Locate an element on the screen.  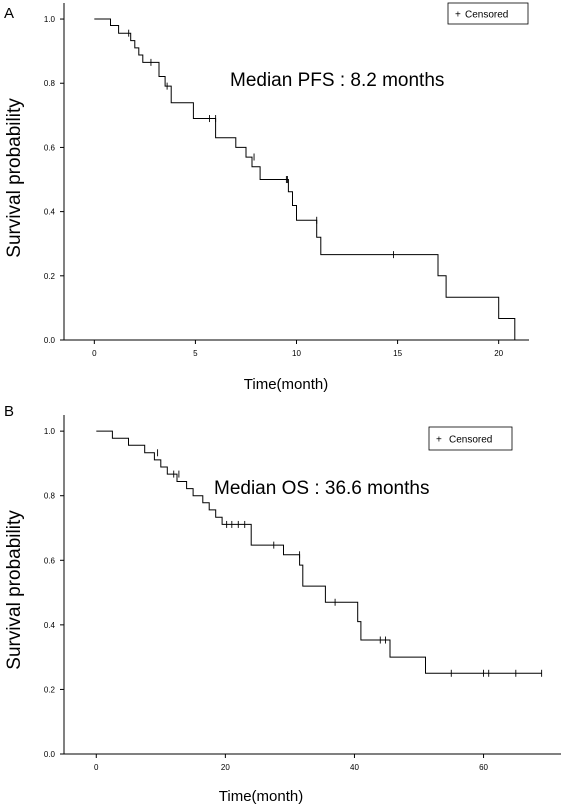
panel-a-legend-label: Censored is located at coordinates (486, 15).